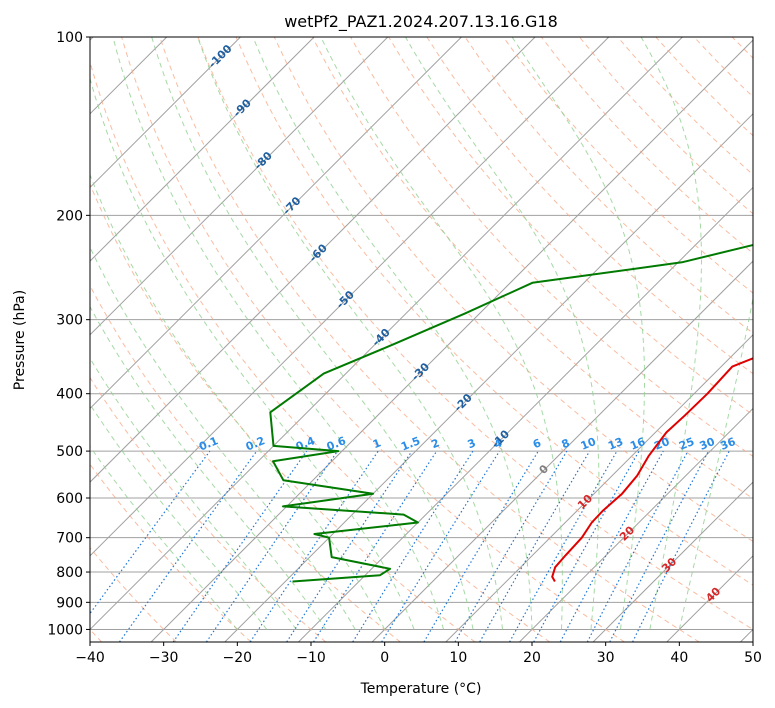  Describe the element at coordinates (707, 444) in the screenshot. I see `mixing-ratio-label: 30` at that location.